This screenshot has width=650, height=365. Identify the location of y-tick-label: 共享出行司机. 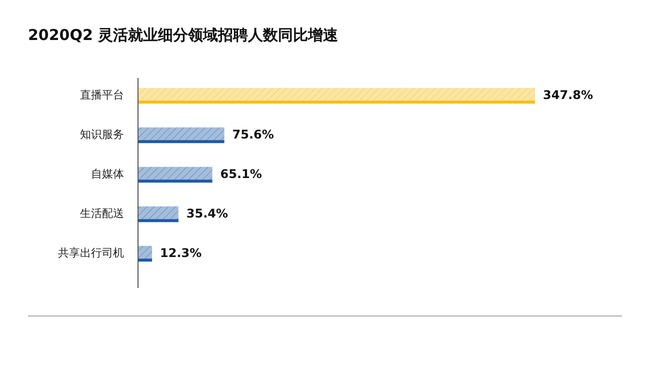
(91, 253).